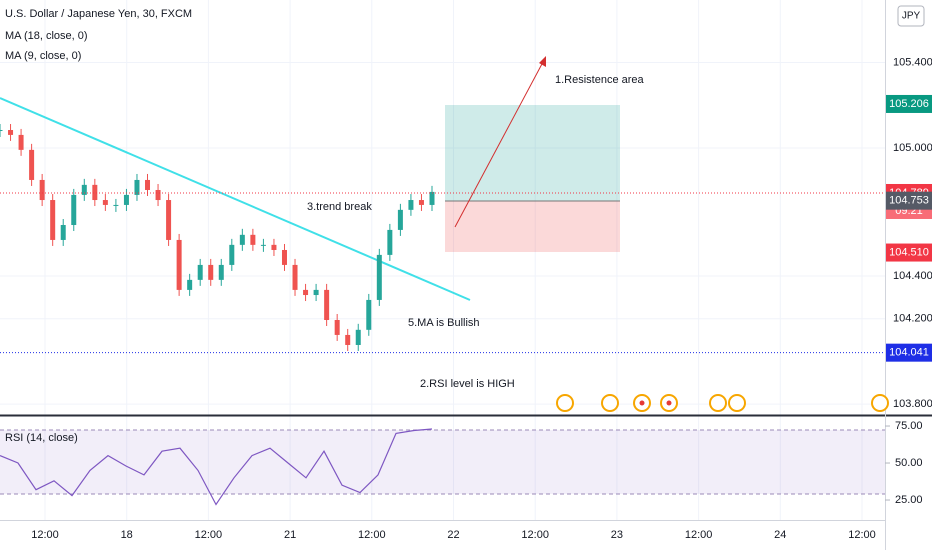 This screenshot has height=550, width=932. Describe the element at coordinates (444, 323) in the screenshot. I see `annotation: 5.MA is Bullish` at that location.